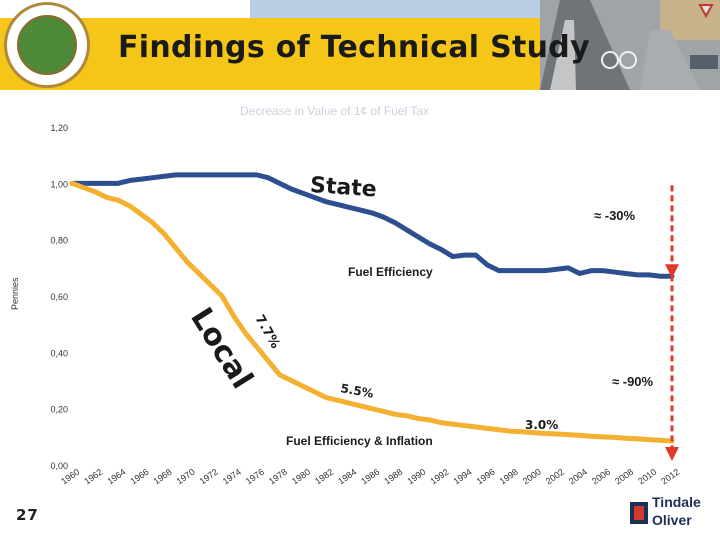  Describe the element at coordinates (416, 477) in the screenshot. I see `x-tick-label: 1990` at that location.